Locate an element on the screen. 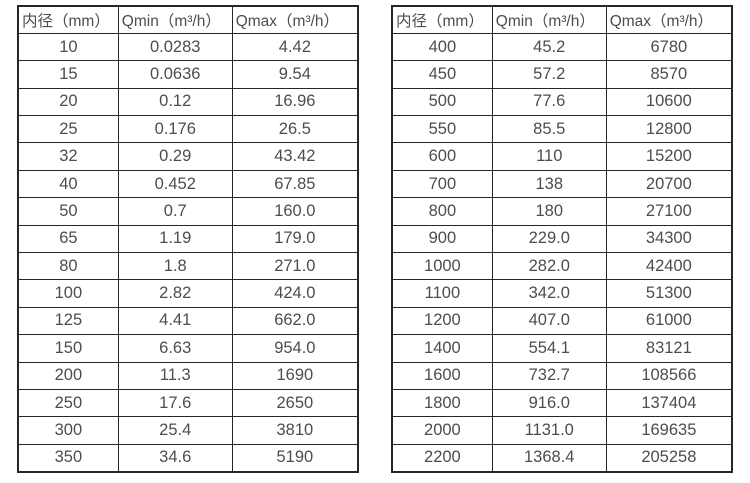 The image size is (750, 483). table-header: 内径（mm） Qmin（m³/h） Qmax（m³/h） is located at coordinates (562, 19).